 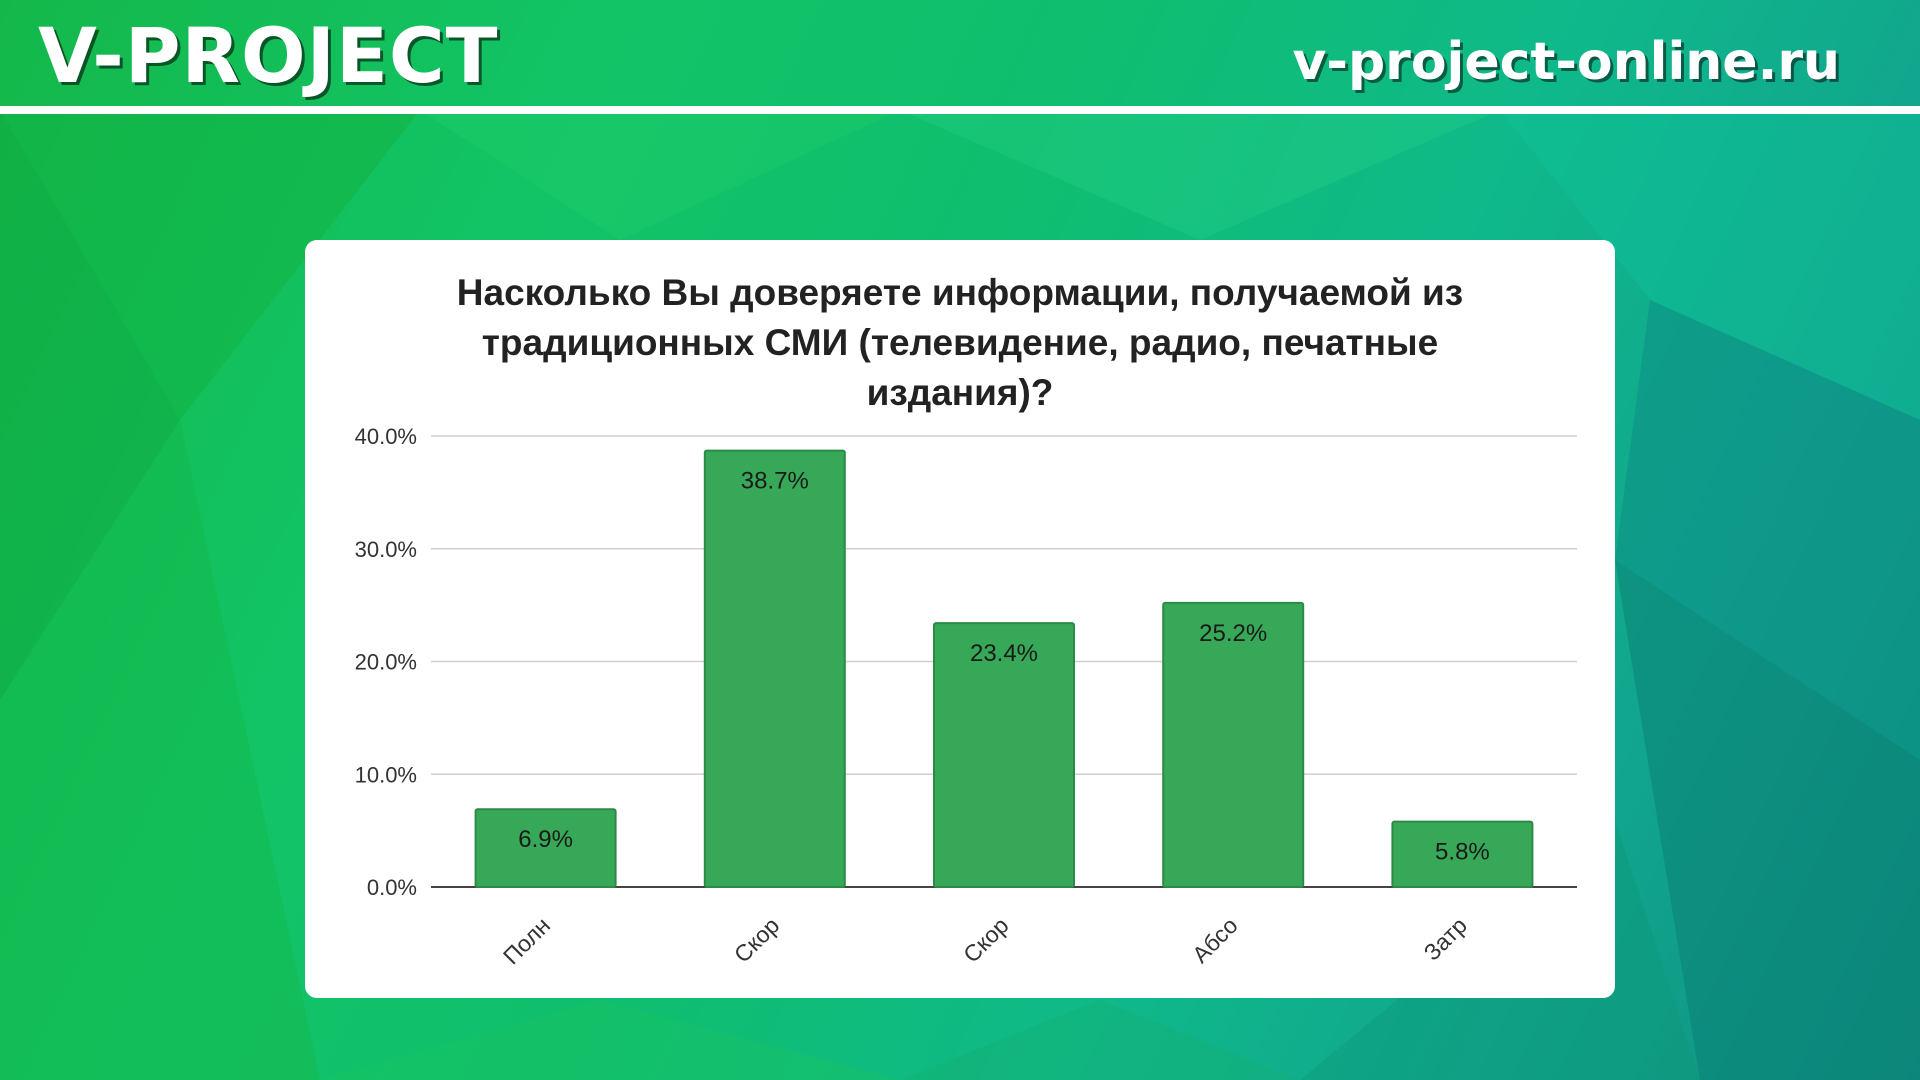 I want to click on y-tick-label: 10.0%, so click(x=386, y=774).